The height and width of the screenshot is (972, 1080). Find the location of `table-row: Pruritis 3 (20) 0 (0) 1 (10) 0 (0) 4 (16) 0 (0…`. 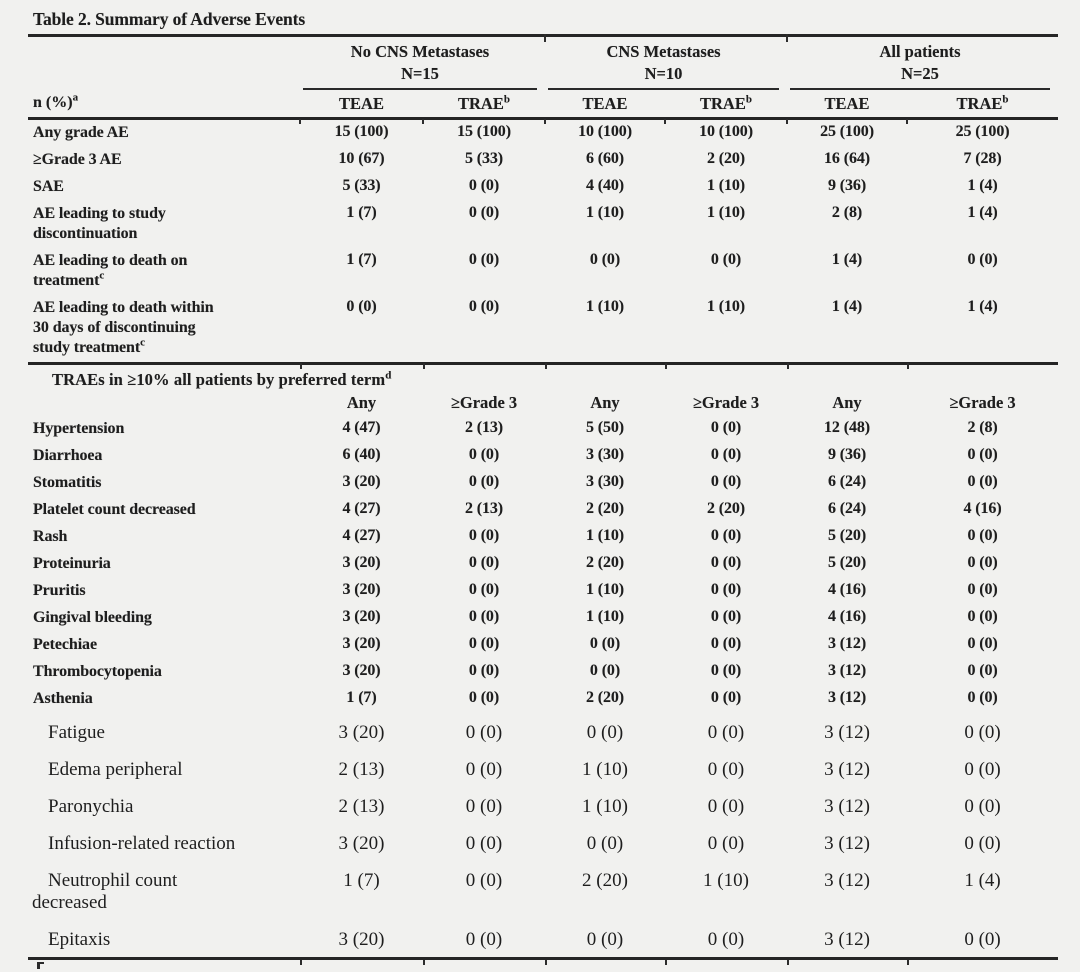

table-row: Pruritis 3 (20) 0 (0) 1 (10) 0 (0) 4 (16) 0 (0… is located at coordinates (543, 591).